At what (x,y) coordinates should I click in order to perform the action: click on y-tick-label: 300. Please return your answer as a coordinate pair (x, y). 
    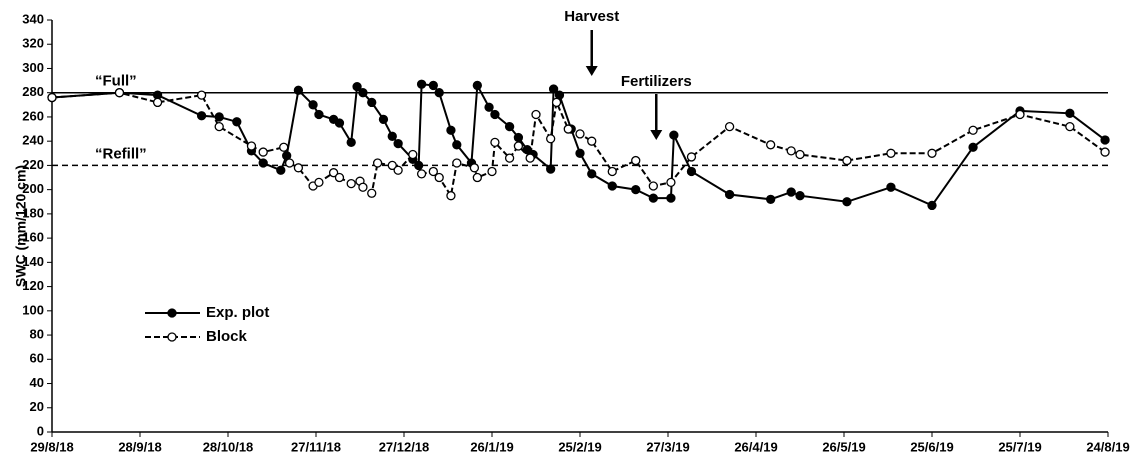
    Looking at the image, I should click on (33, 67).